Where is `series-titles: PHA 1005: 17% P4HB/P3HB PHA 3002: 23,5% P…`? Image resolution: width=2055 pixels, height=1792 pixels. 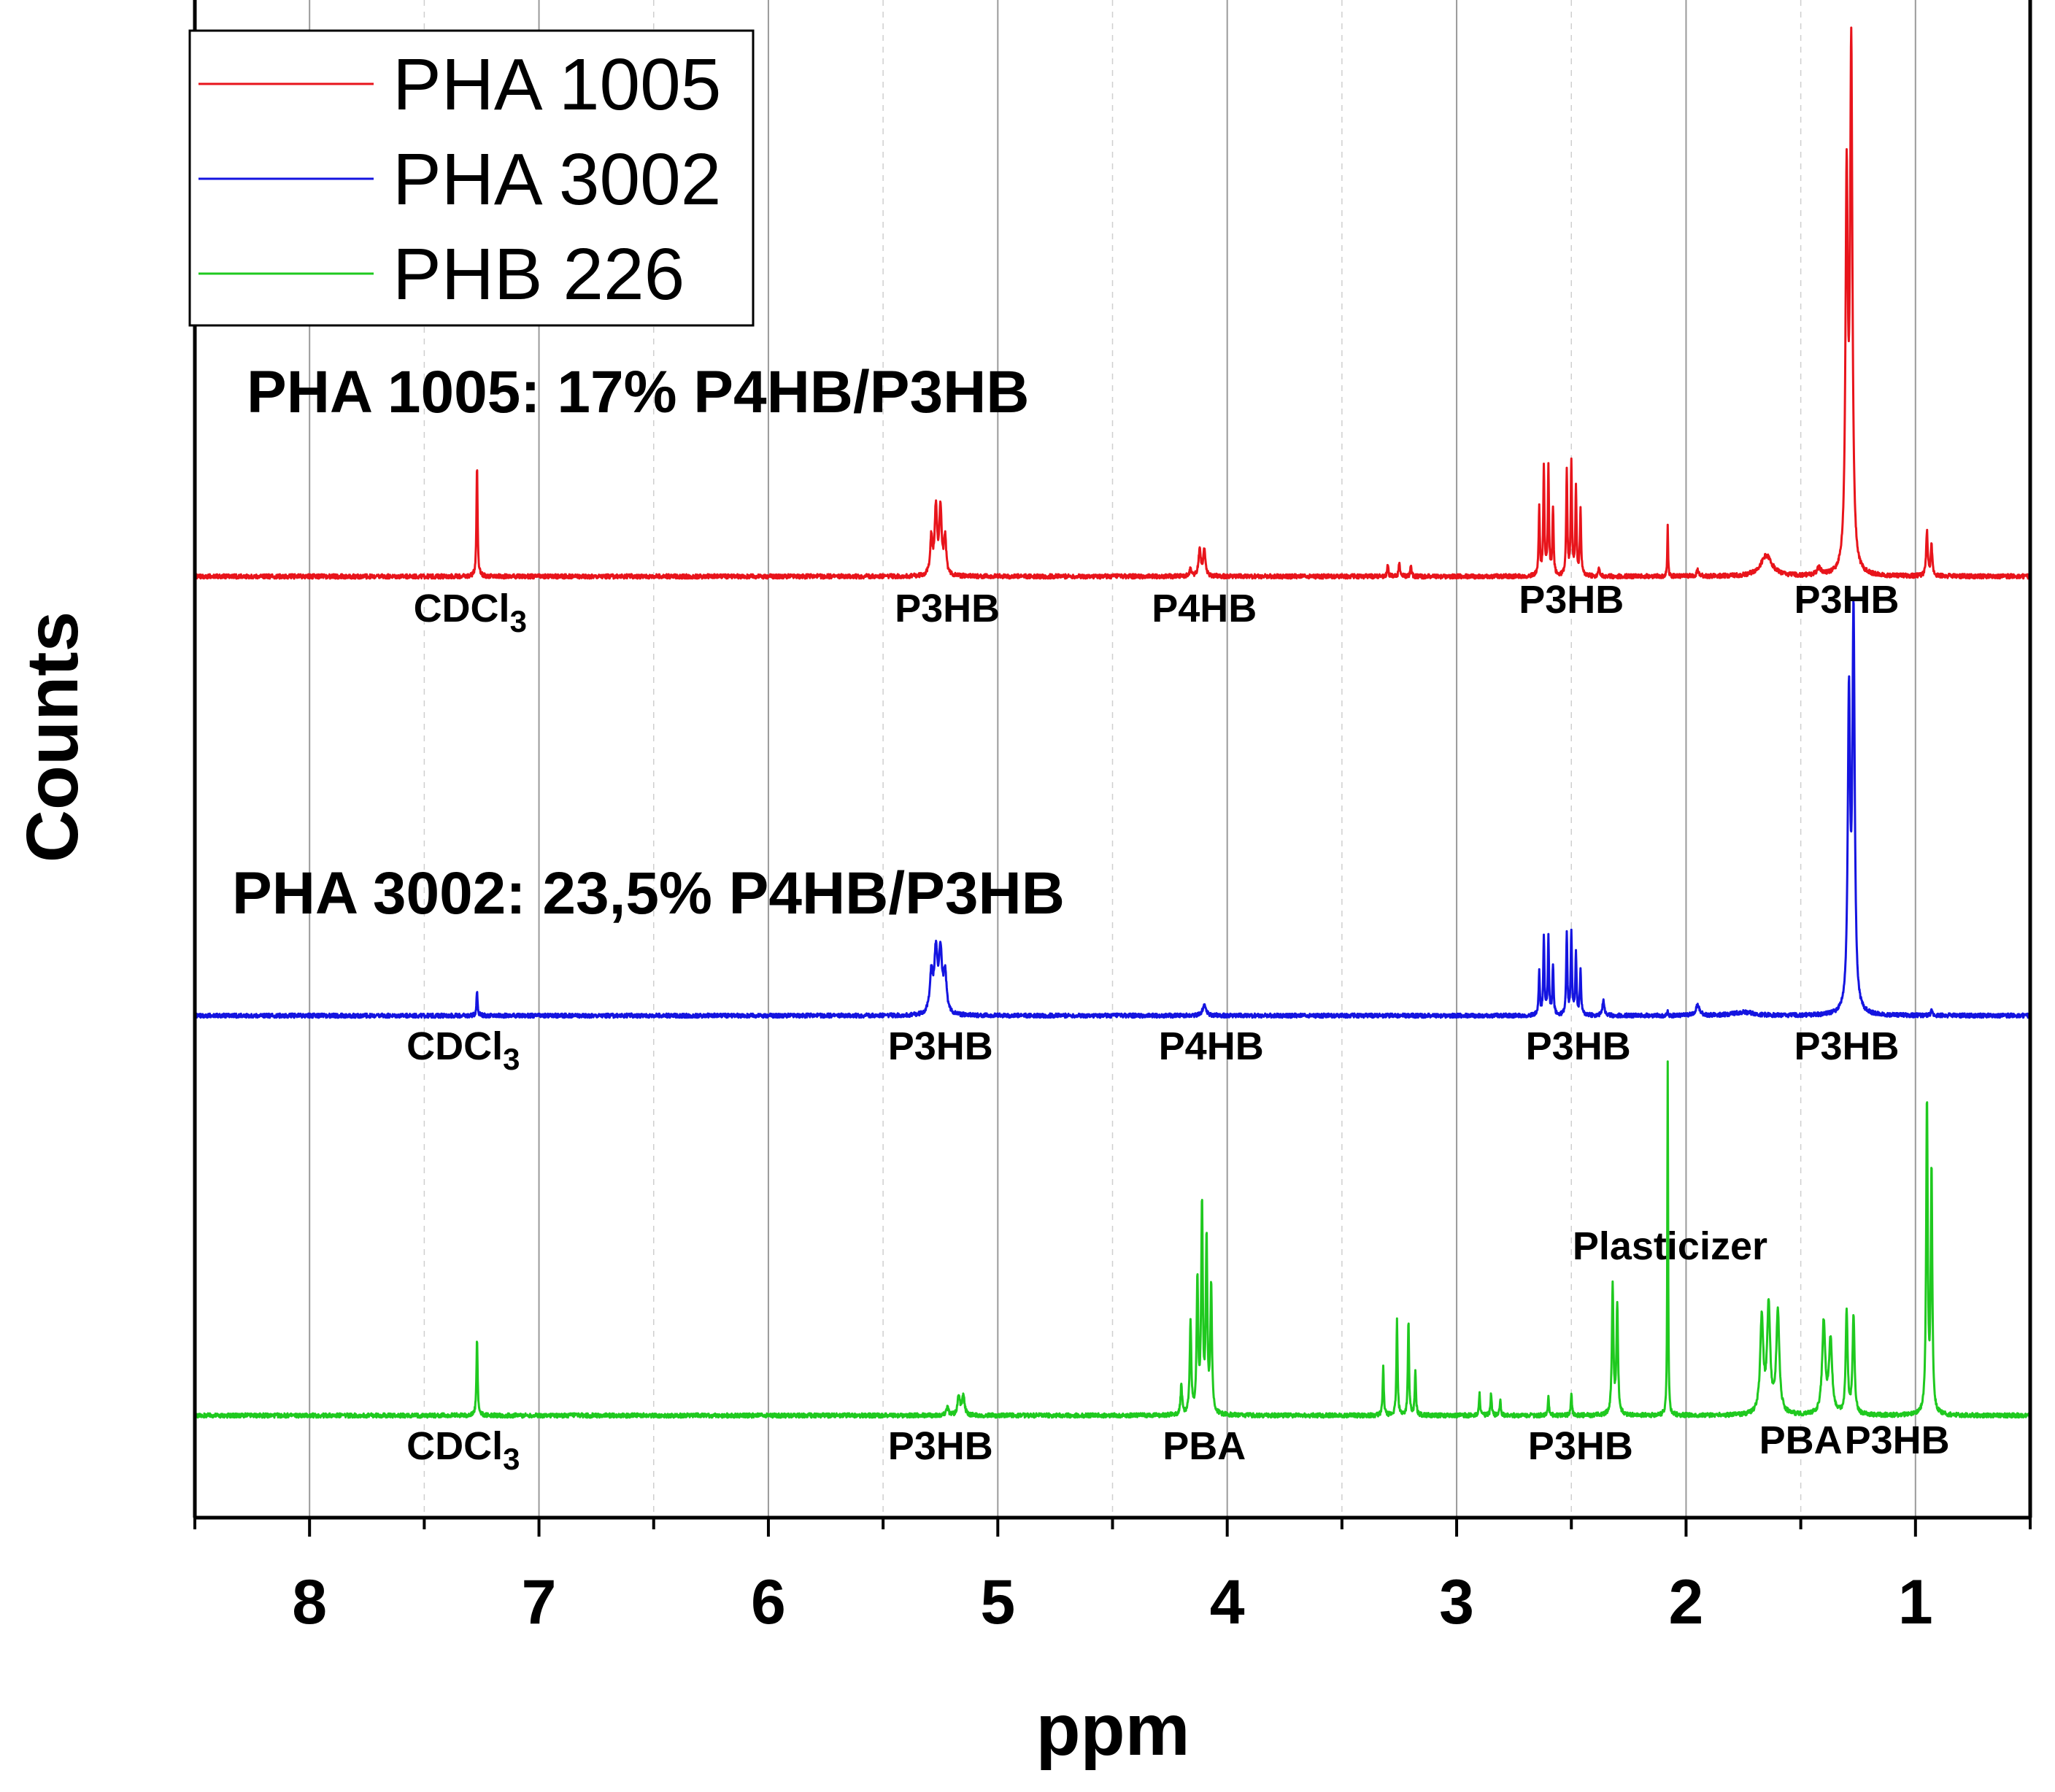 series-titles: PHA 1005: 17% P4HB/P3HB PHA 3002: 23,5% P… is located at coordinates (648, 643).